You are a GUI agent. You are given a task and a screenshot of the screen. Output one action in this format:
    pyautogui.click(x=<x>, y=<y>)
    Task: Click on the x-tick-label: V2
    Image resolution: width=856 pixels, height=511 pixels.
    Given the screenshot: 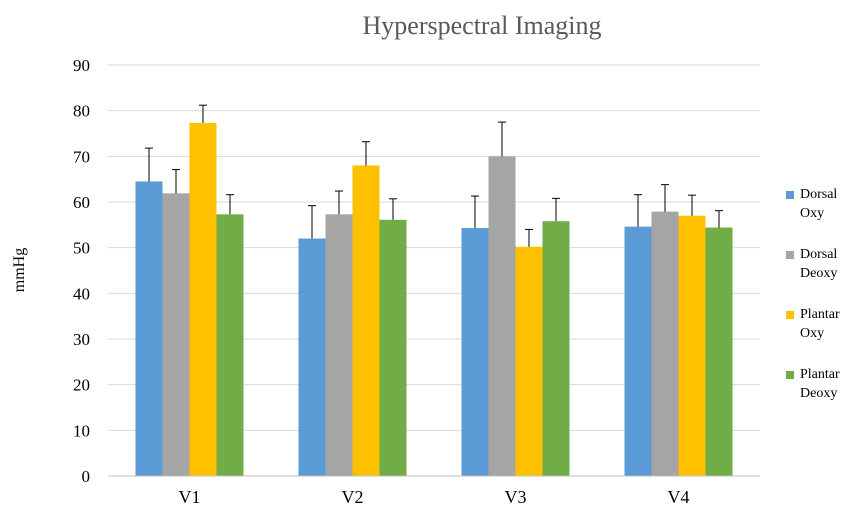 What is the action you would take?
    pyautogui.click(x=353, y=497)
    